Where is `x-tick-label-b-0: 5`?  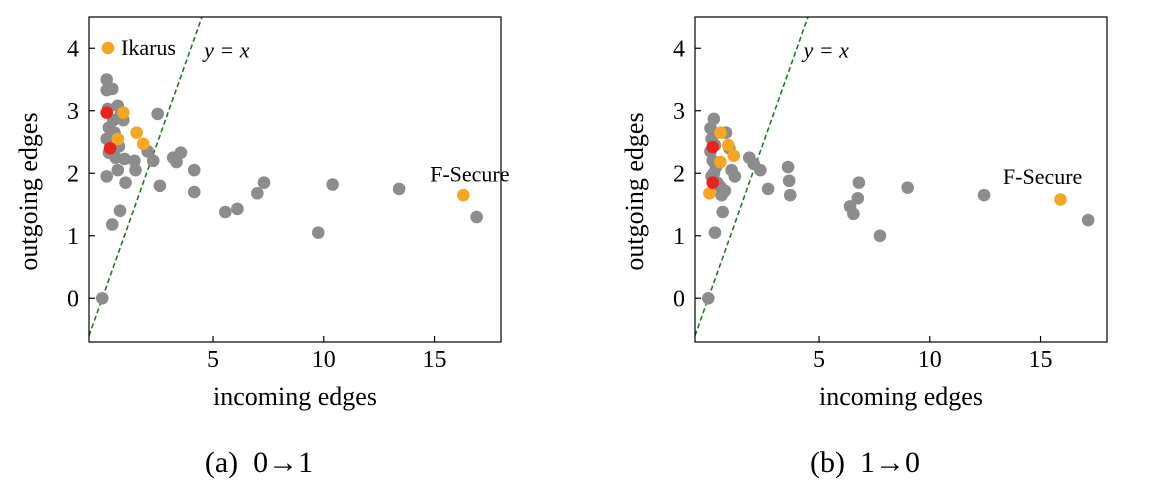 x-tick-label-b-0: 5 is located at coordinates (819, 360).